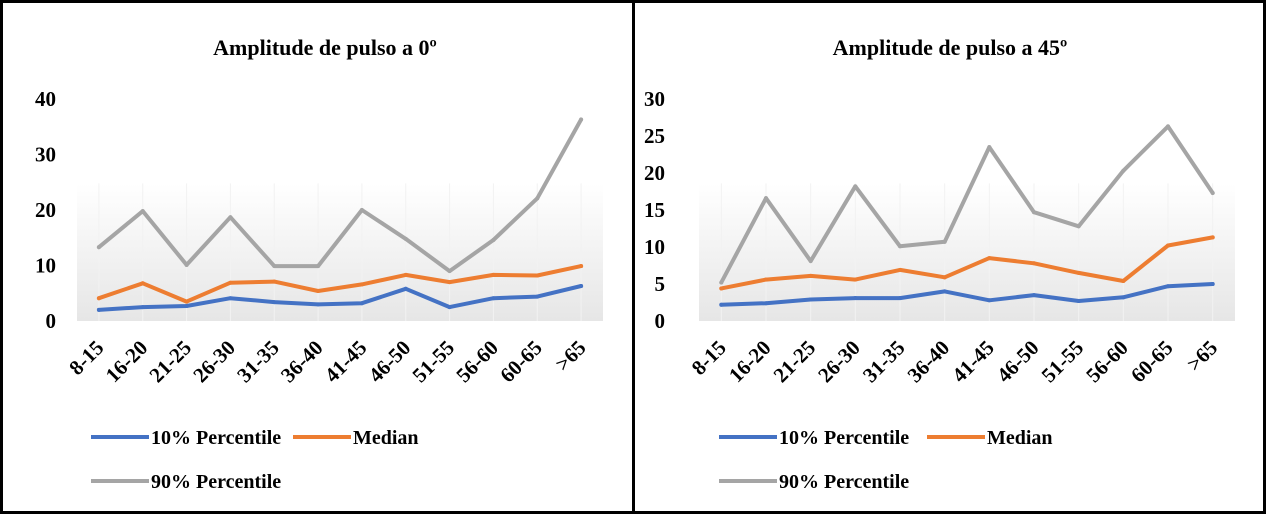 This screenshot has height=514, width=1266. What do you see at coordinates (660, 284) in the screenshot?
I see `y-tick-label: 5` at bounding box center [660, 284].